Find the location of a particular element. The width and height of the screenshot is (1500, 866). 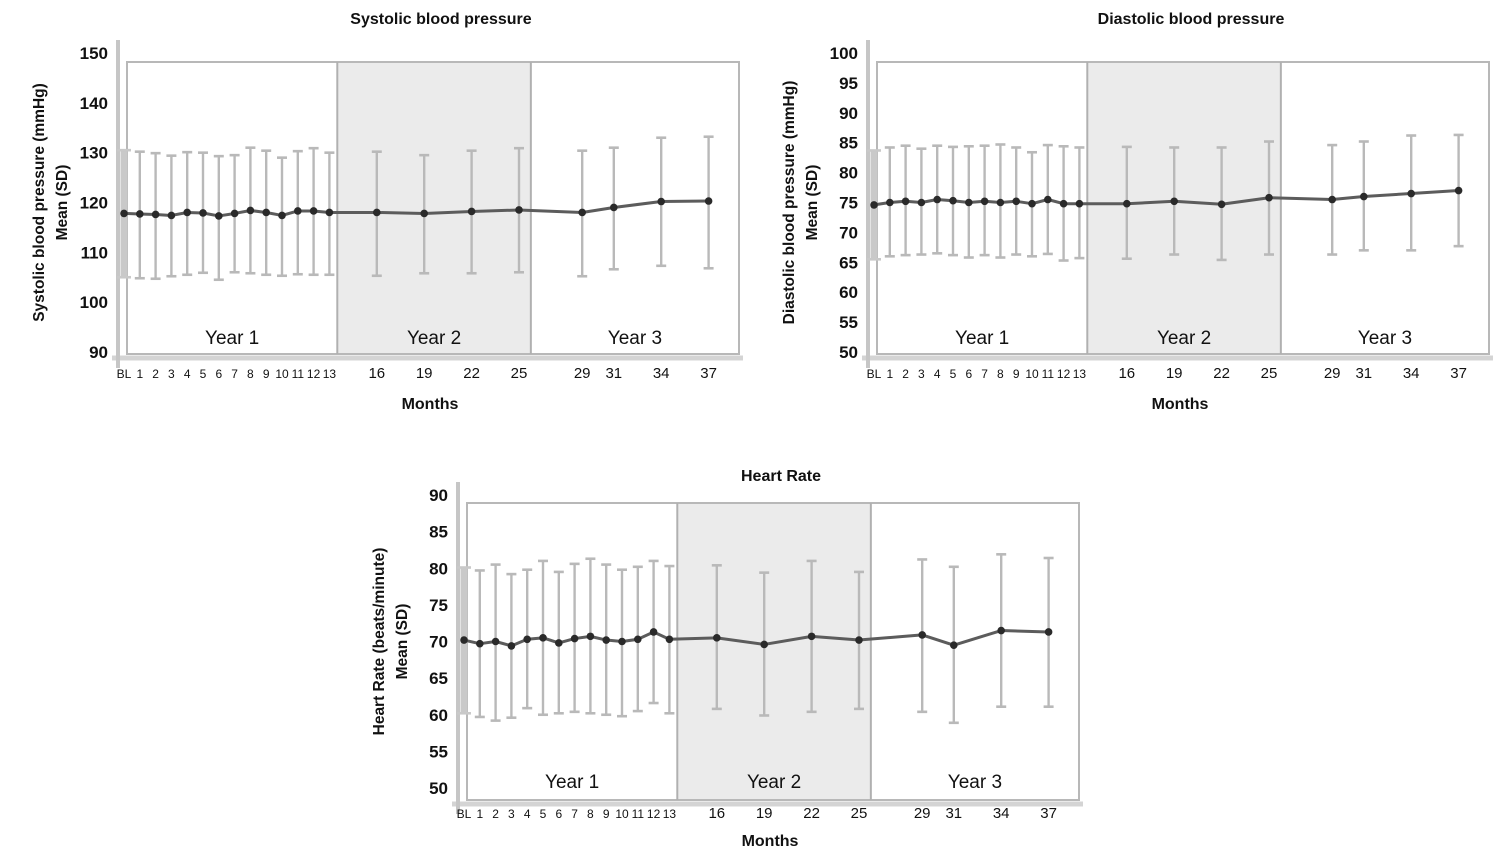

y-axis-label-line1: Heart Rate (beats/minute) is located at coordinates (379, 642).